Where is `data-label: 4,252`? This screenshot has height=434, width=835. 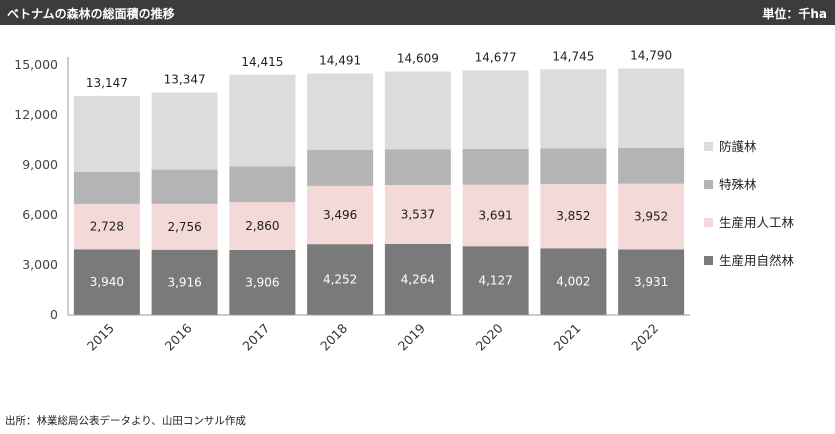
data-label: 4,252 is located at coordinates (340, 280).